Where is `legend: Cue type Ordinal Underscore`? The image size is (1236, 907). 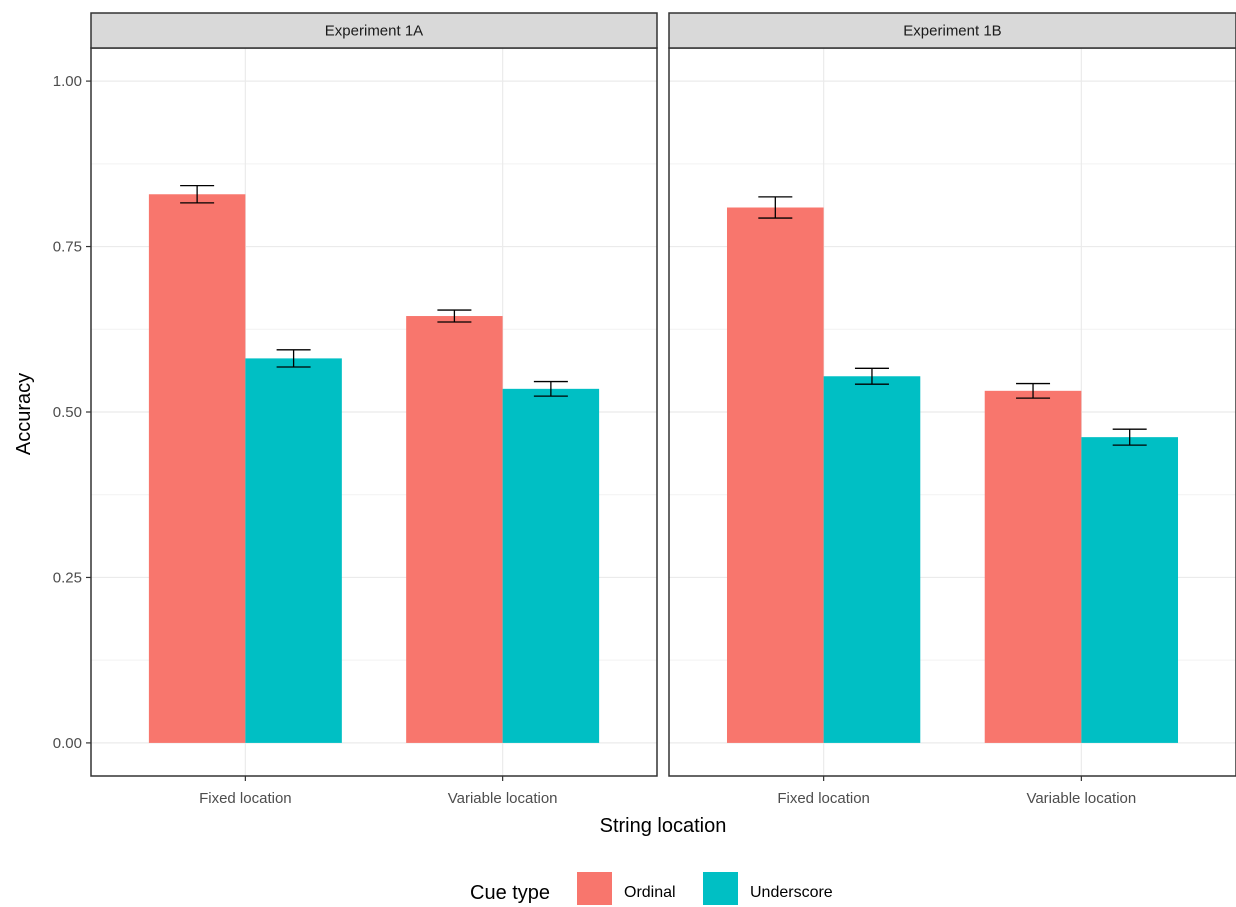
legend: Cue type Ordinal Underscore is located at coordinates (651, 888).